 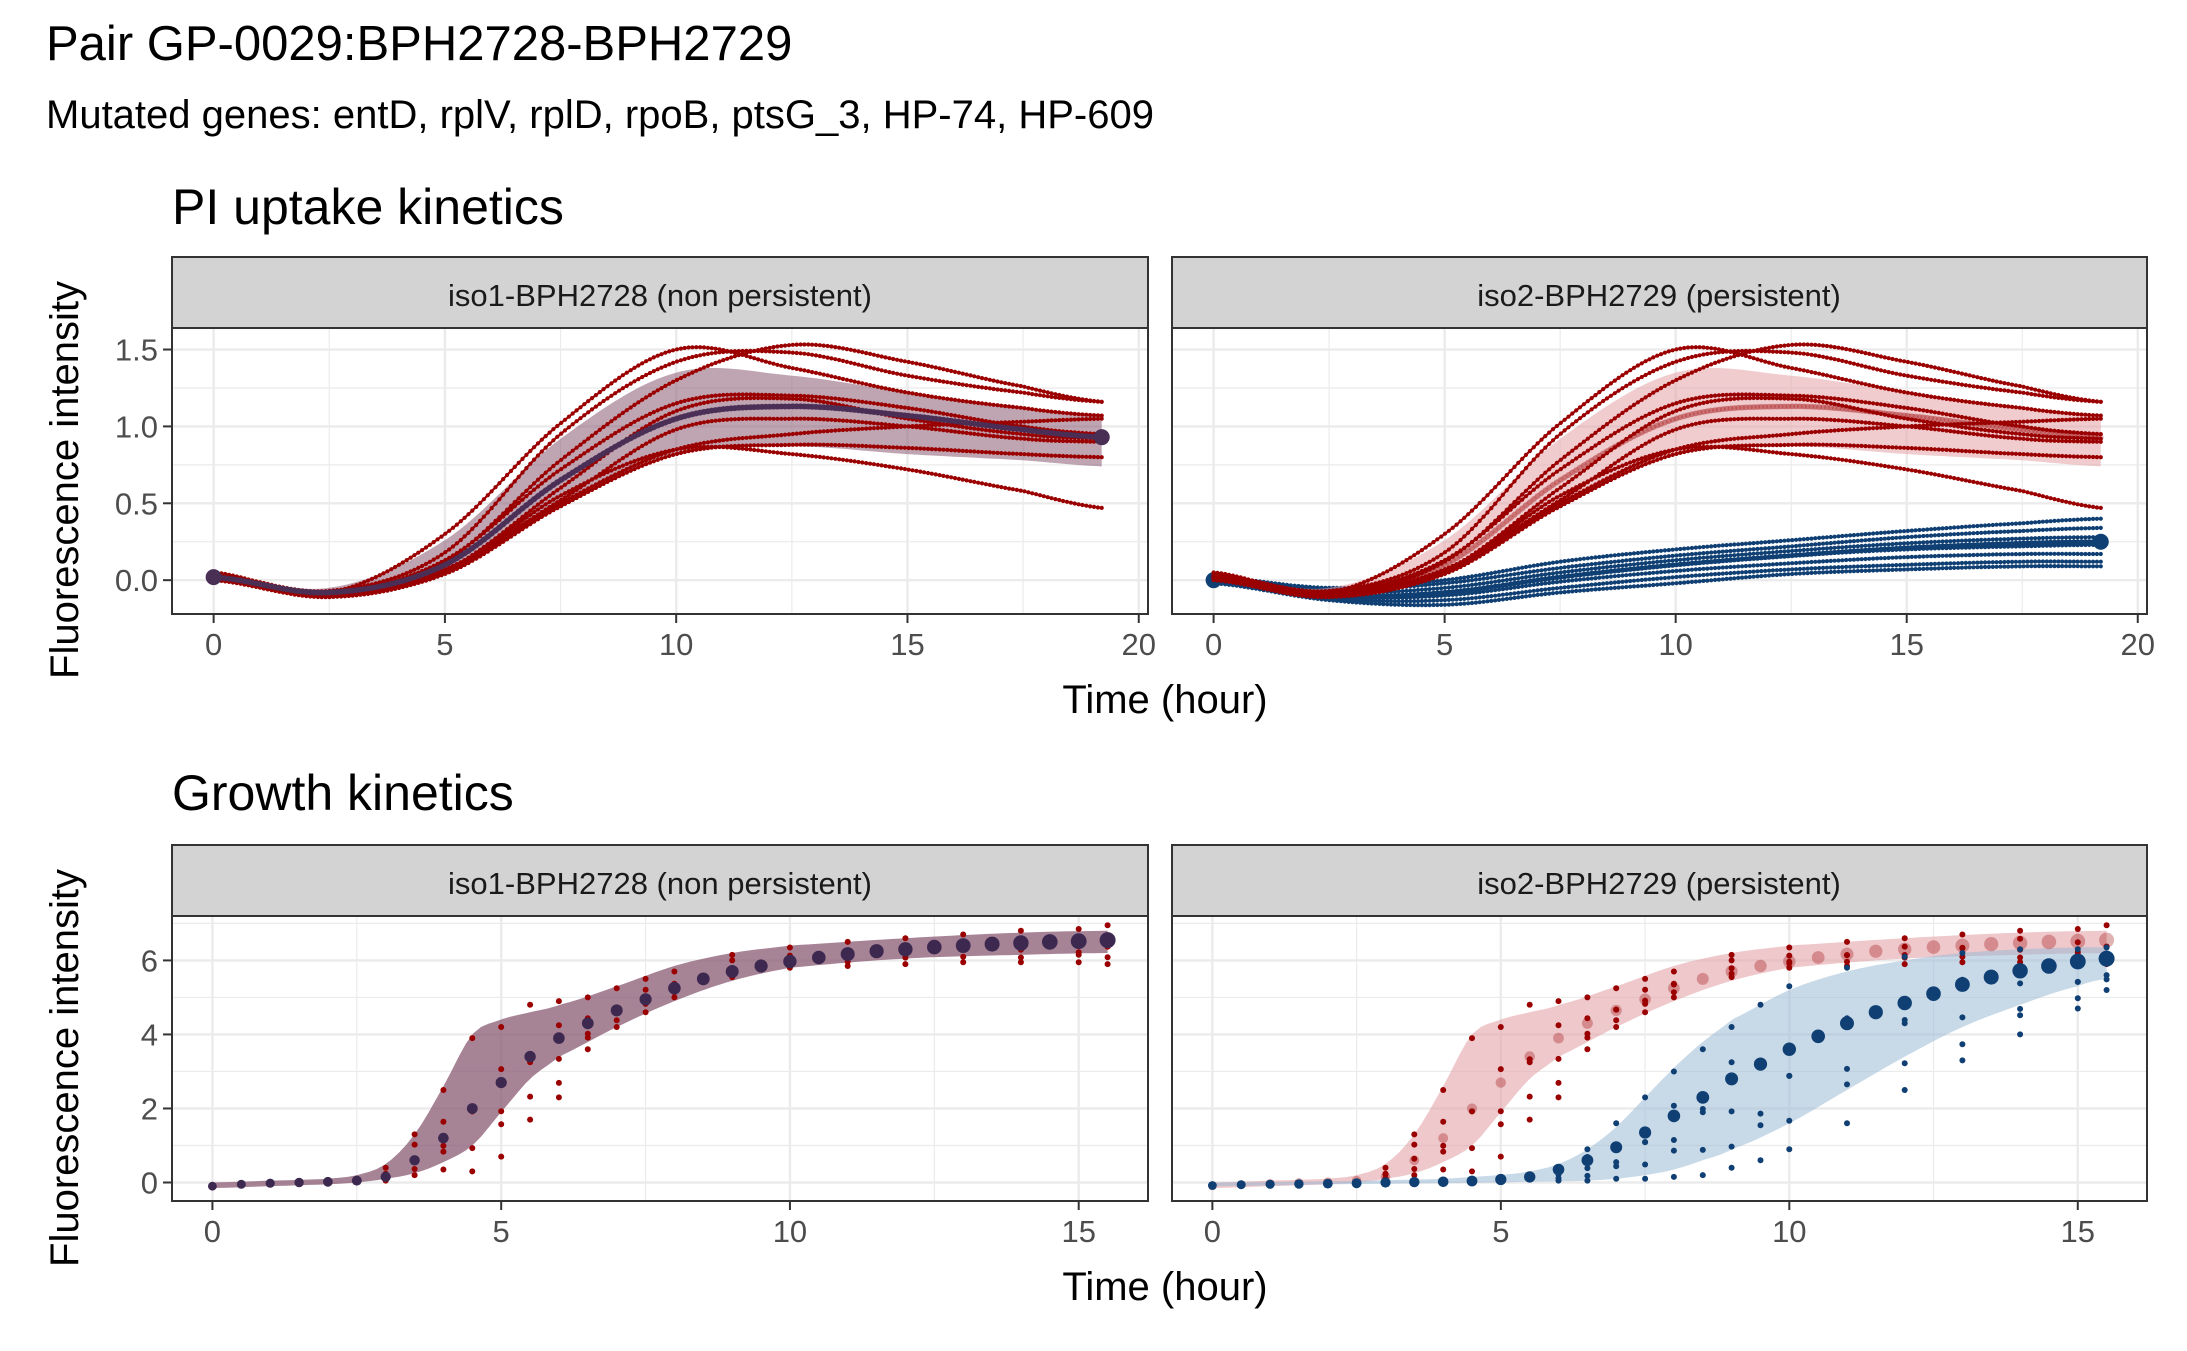 What do you see at coordinates (1634, 564) in the screenshot?
I see `pi-blue-series-2-point` at bounding box center [1634, 564].